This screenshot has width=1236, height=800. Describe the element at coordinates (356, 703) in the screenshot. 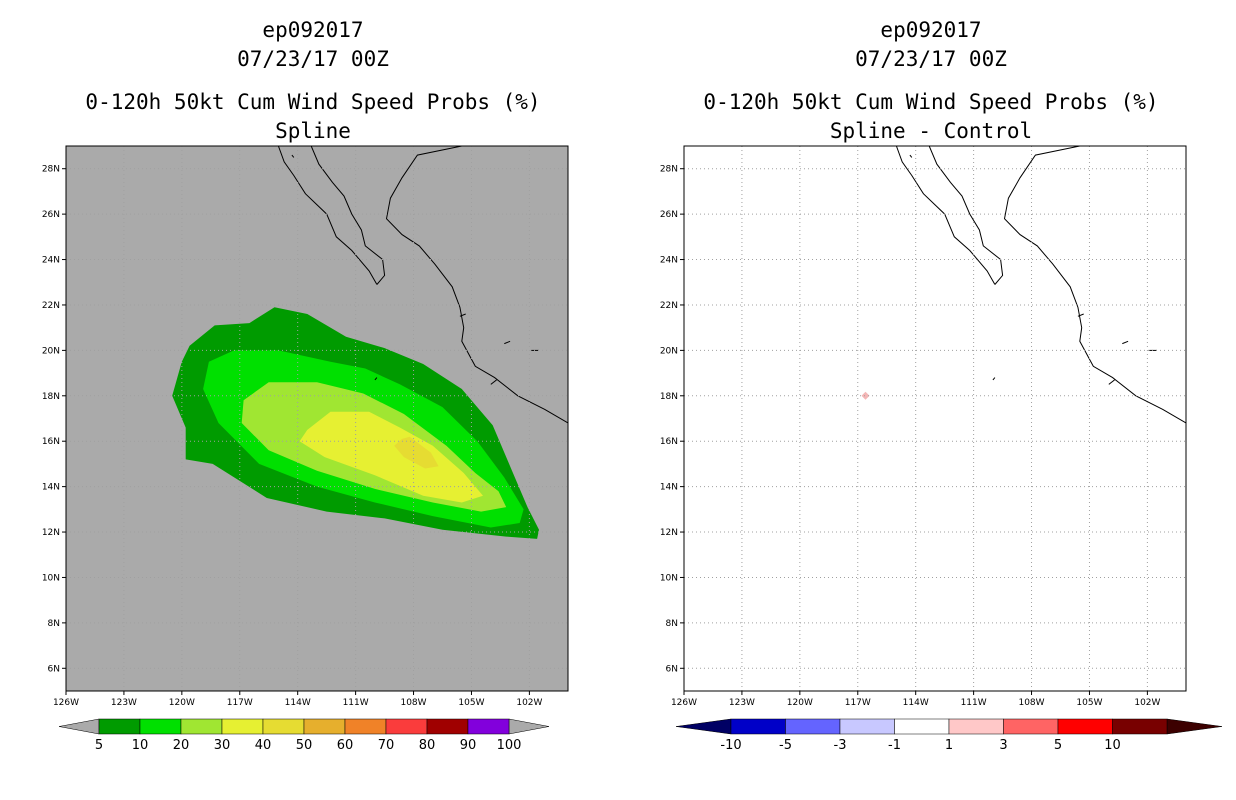

I see `left-xtick-label-111W: 111W` at that location.